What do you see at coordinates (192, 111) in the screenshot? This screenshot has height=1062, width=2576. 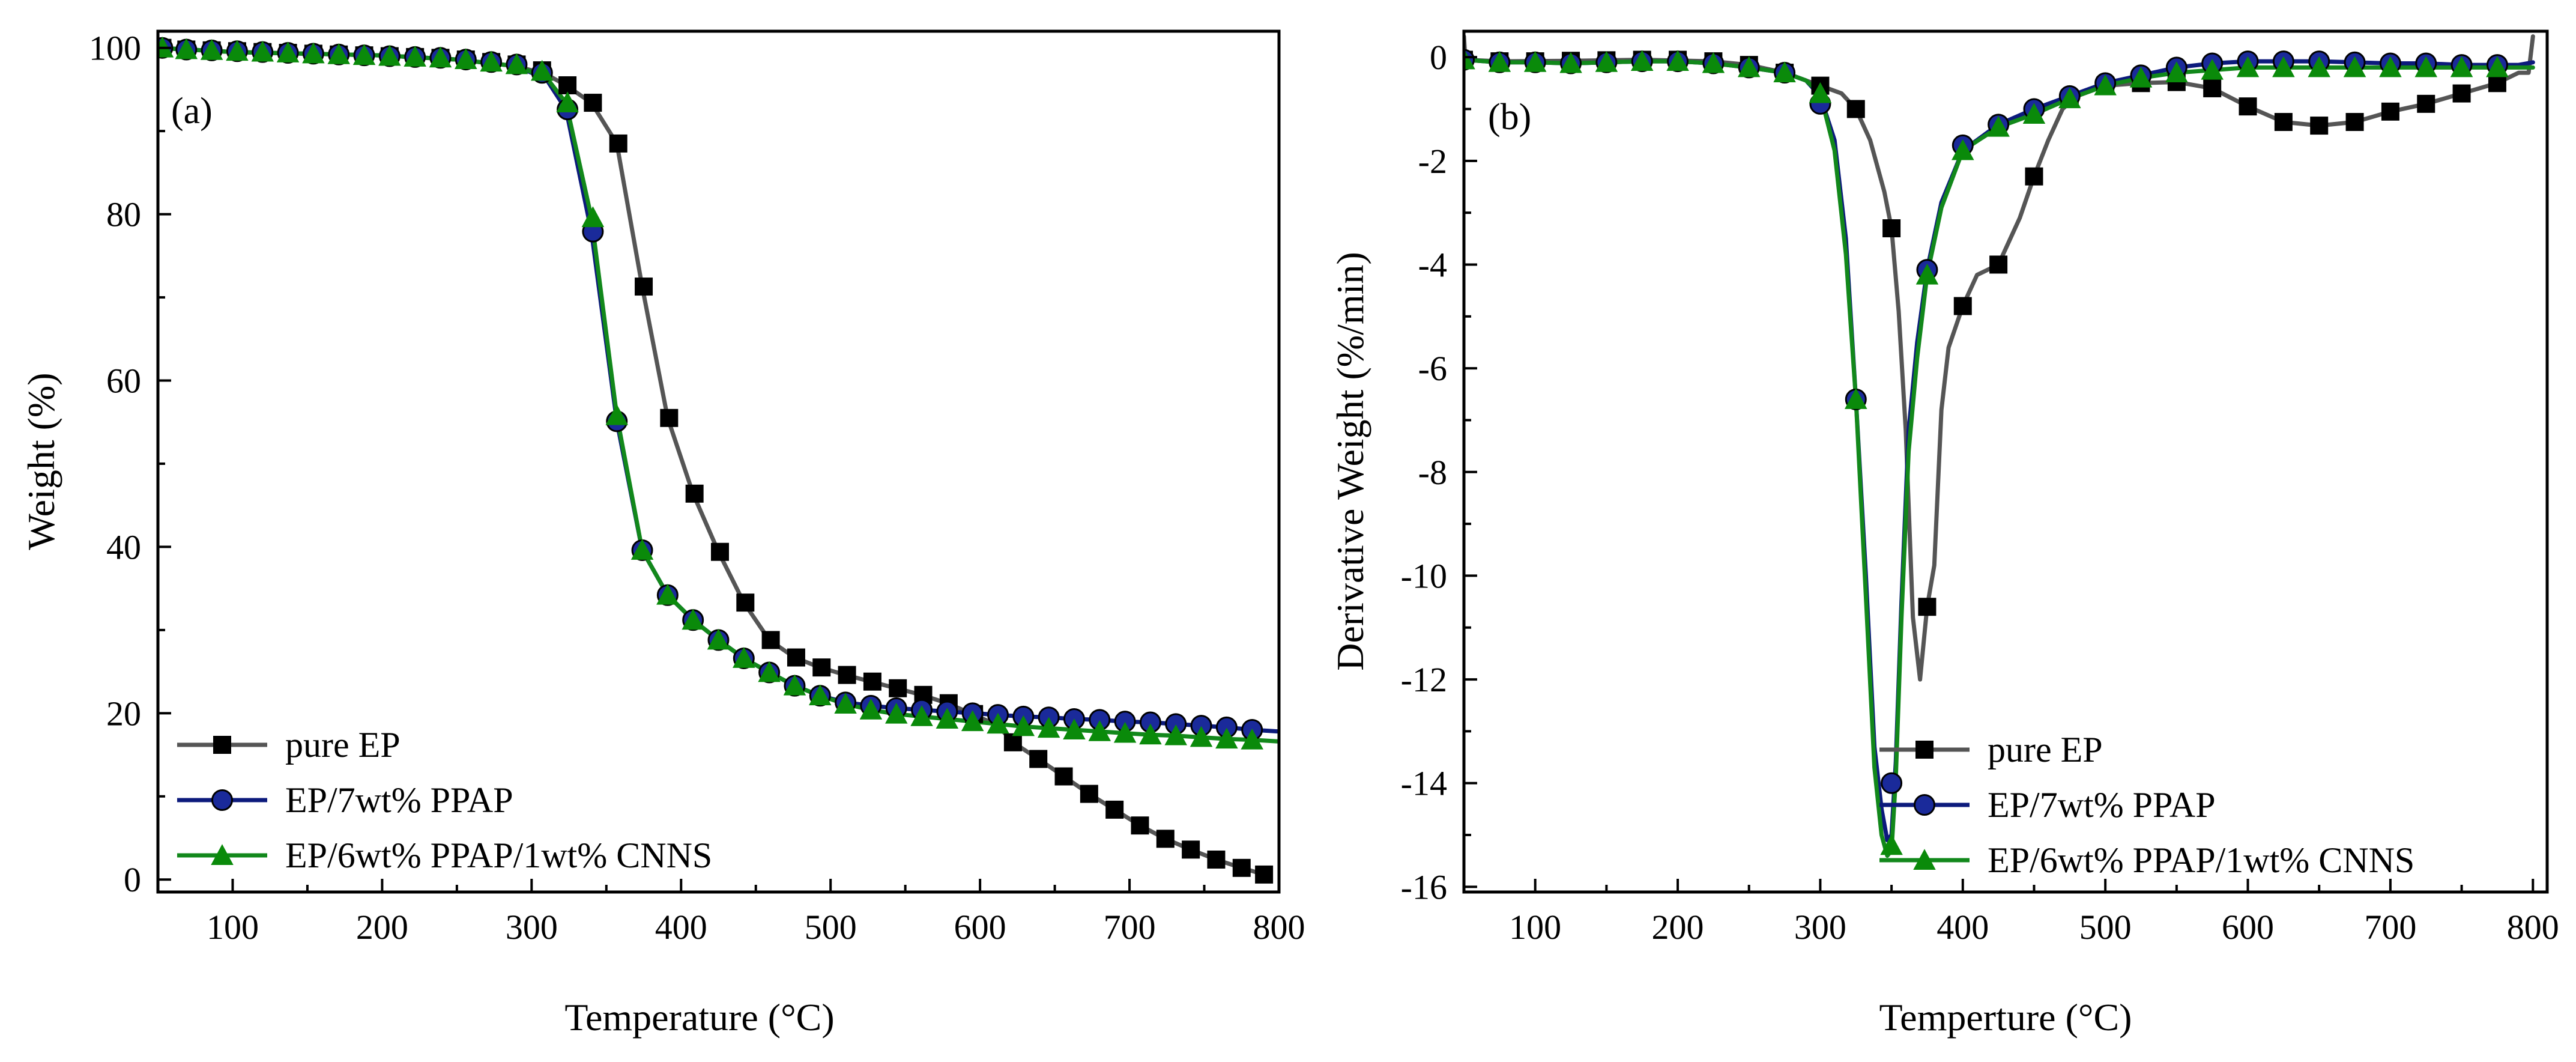 I see `panel-a-label: (a)` at bounding box center [192, 111].